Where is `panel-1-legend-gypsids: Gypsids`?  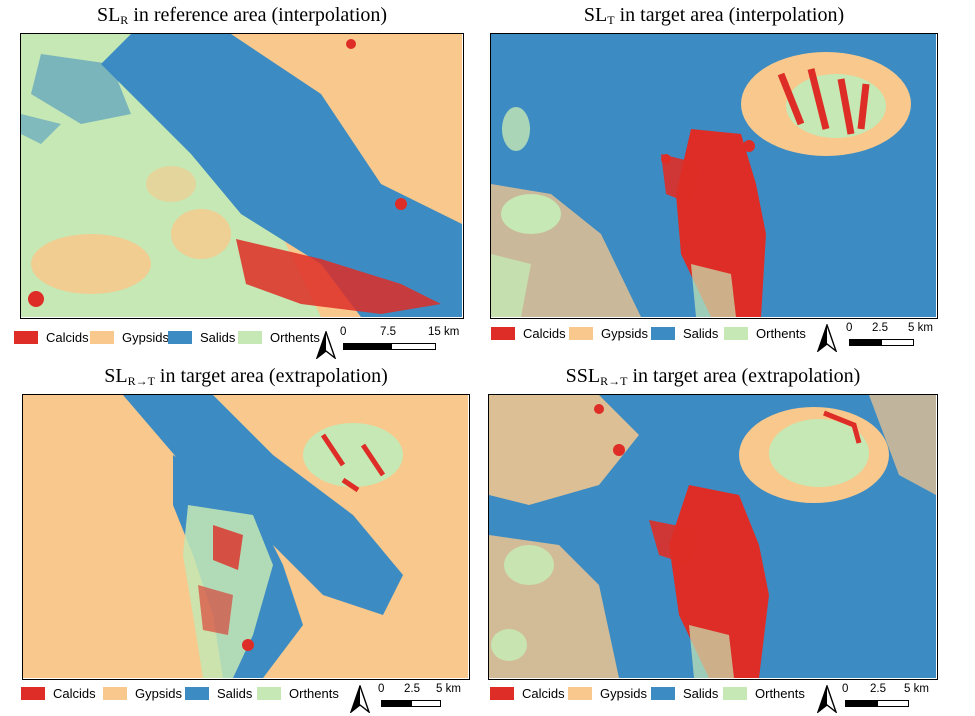 panel-1-legend-gypsids: Gypsids is located at coordinates (129, 337).